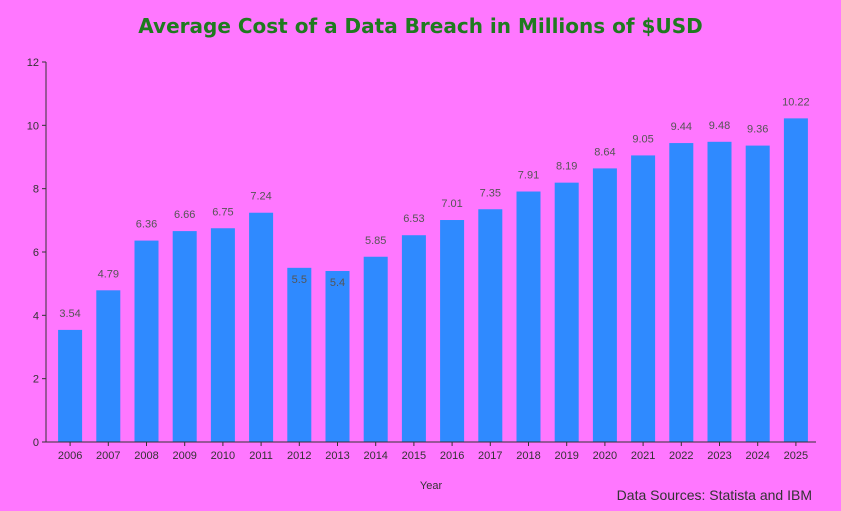  What do you see at coordinates (714, 495) in the screenshot?
I see `source-note: Data Sources: Statista and IBM` at bounding box center [714, 495].